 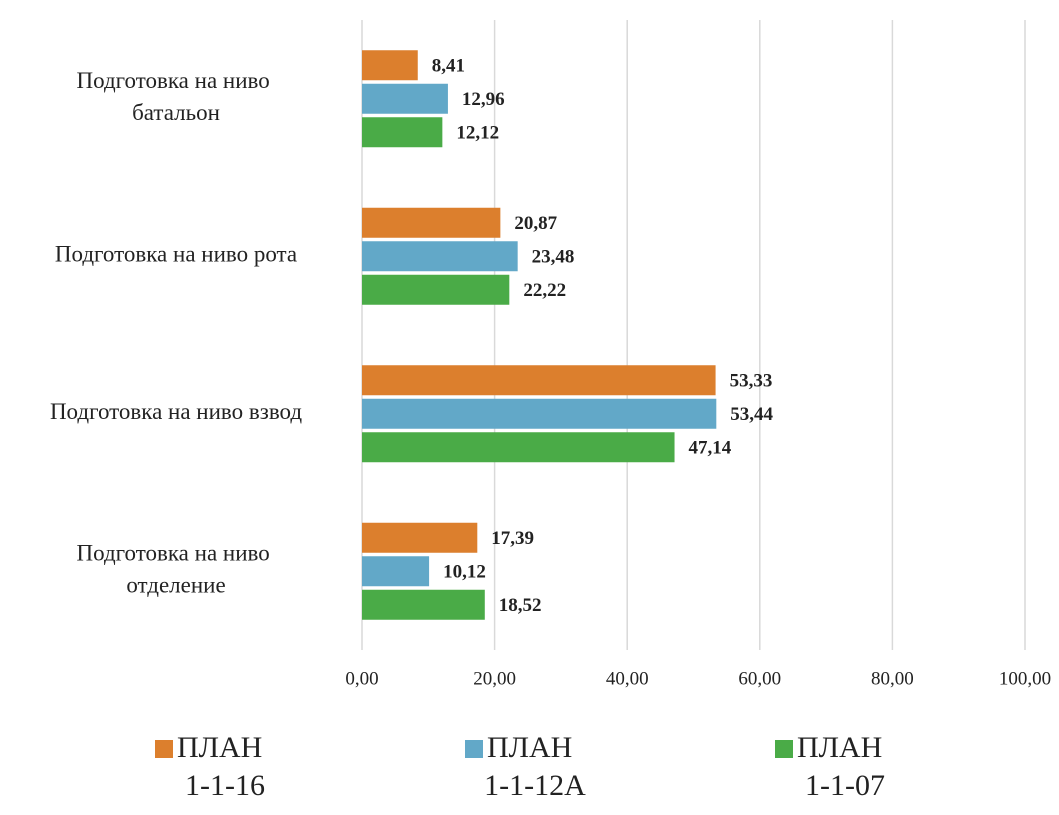 I want to click on text-line: 1-1-12А, so click(x=535, y=785).